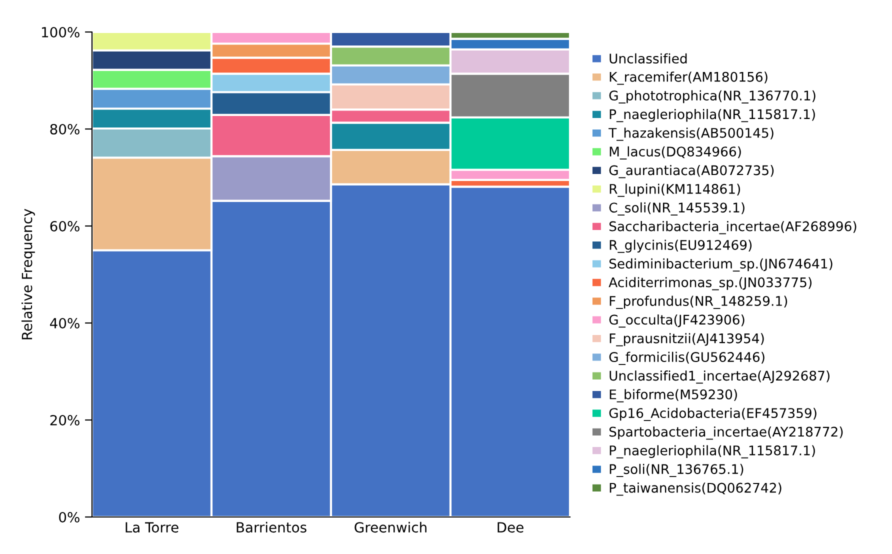 This screenshot has width=892, height=554. Describe the element at coordinates (65, 129) in the screenshot. I see `y-tick-label: 80%` at that location.